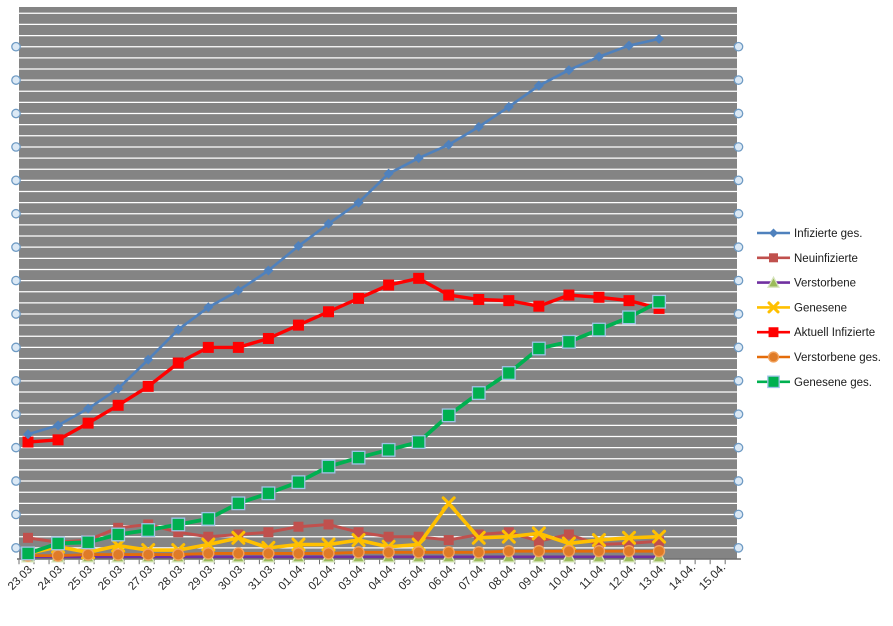 This screenshot has width=893, height=626. I want to click on x-axis-label: 07.04., so click(472, 577).